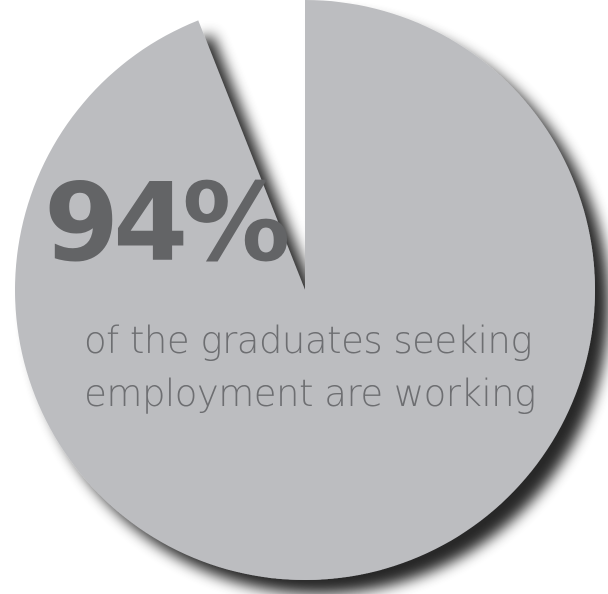 This screenshot has width=608, height=594. What do you see at coordinates (308, 340) in the screenshot?
I see `caption-line-1: of the graduates seeking` at bounding box center [308, 340].